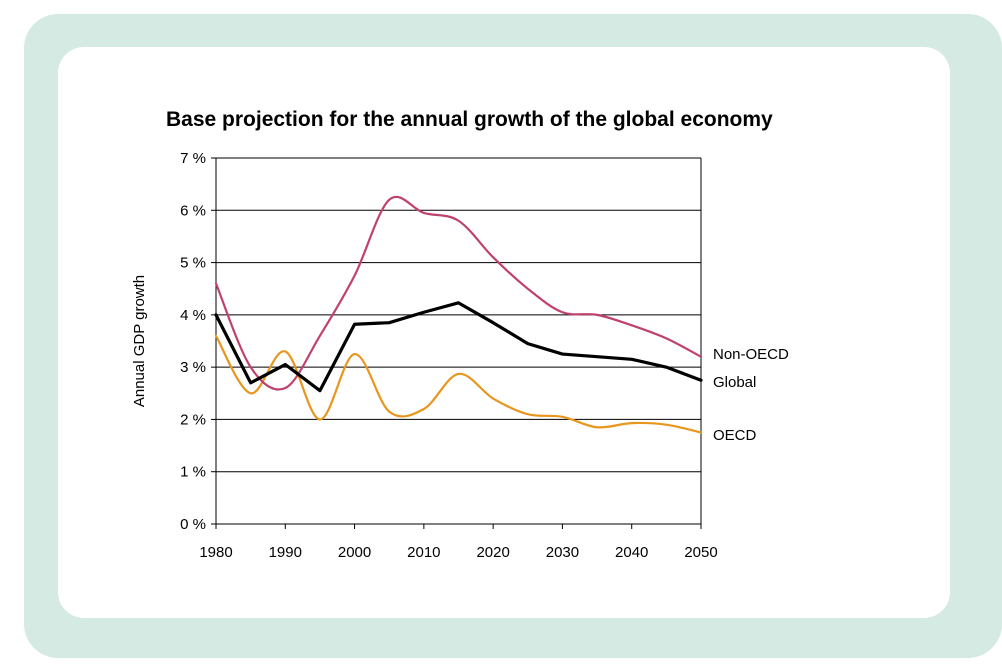  Describe the element at coordinates (285, 552) in the screenshot. I see `x-tick-label: 1990` at that location.